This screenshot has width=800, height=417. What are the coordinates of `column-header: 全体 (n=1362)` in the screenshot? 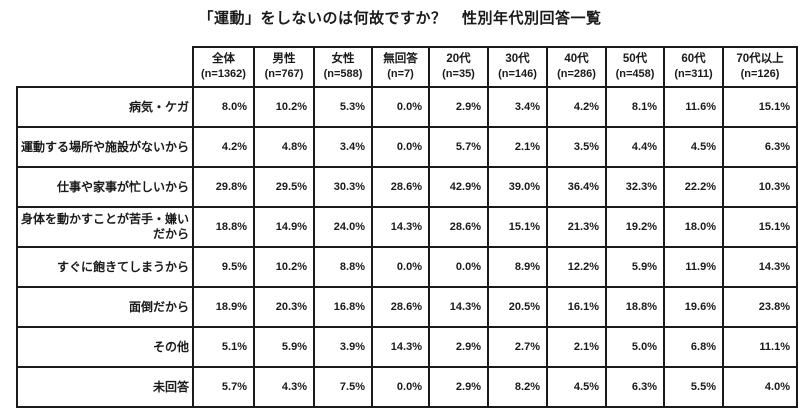 It's located at (223, 67).